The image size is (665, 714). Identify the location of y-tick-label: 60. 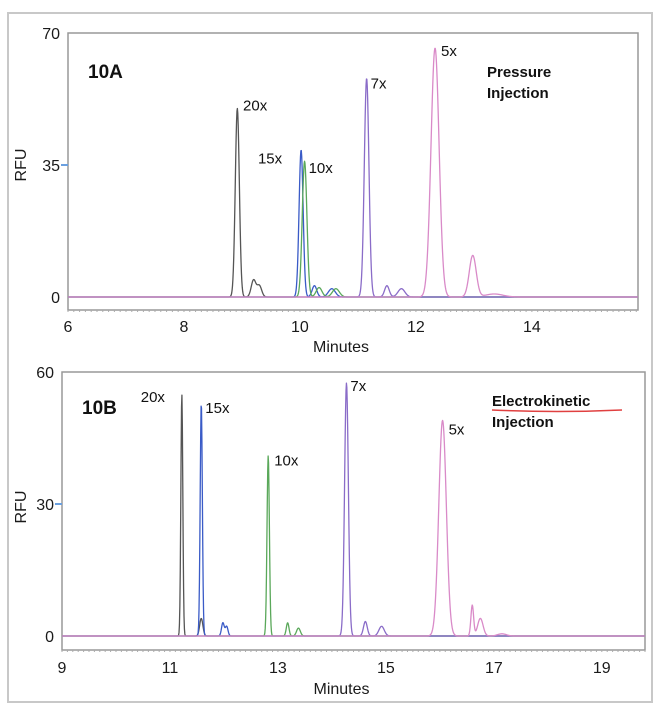
(45, 373).